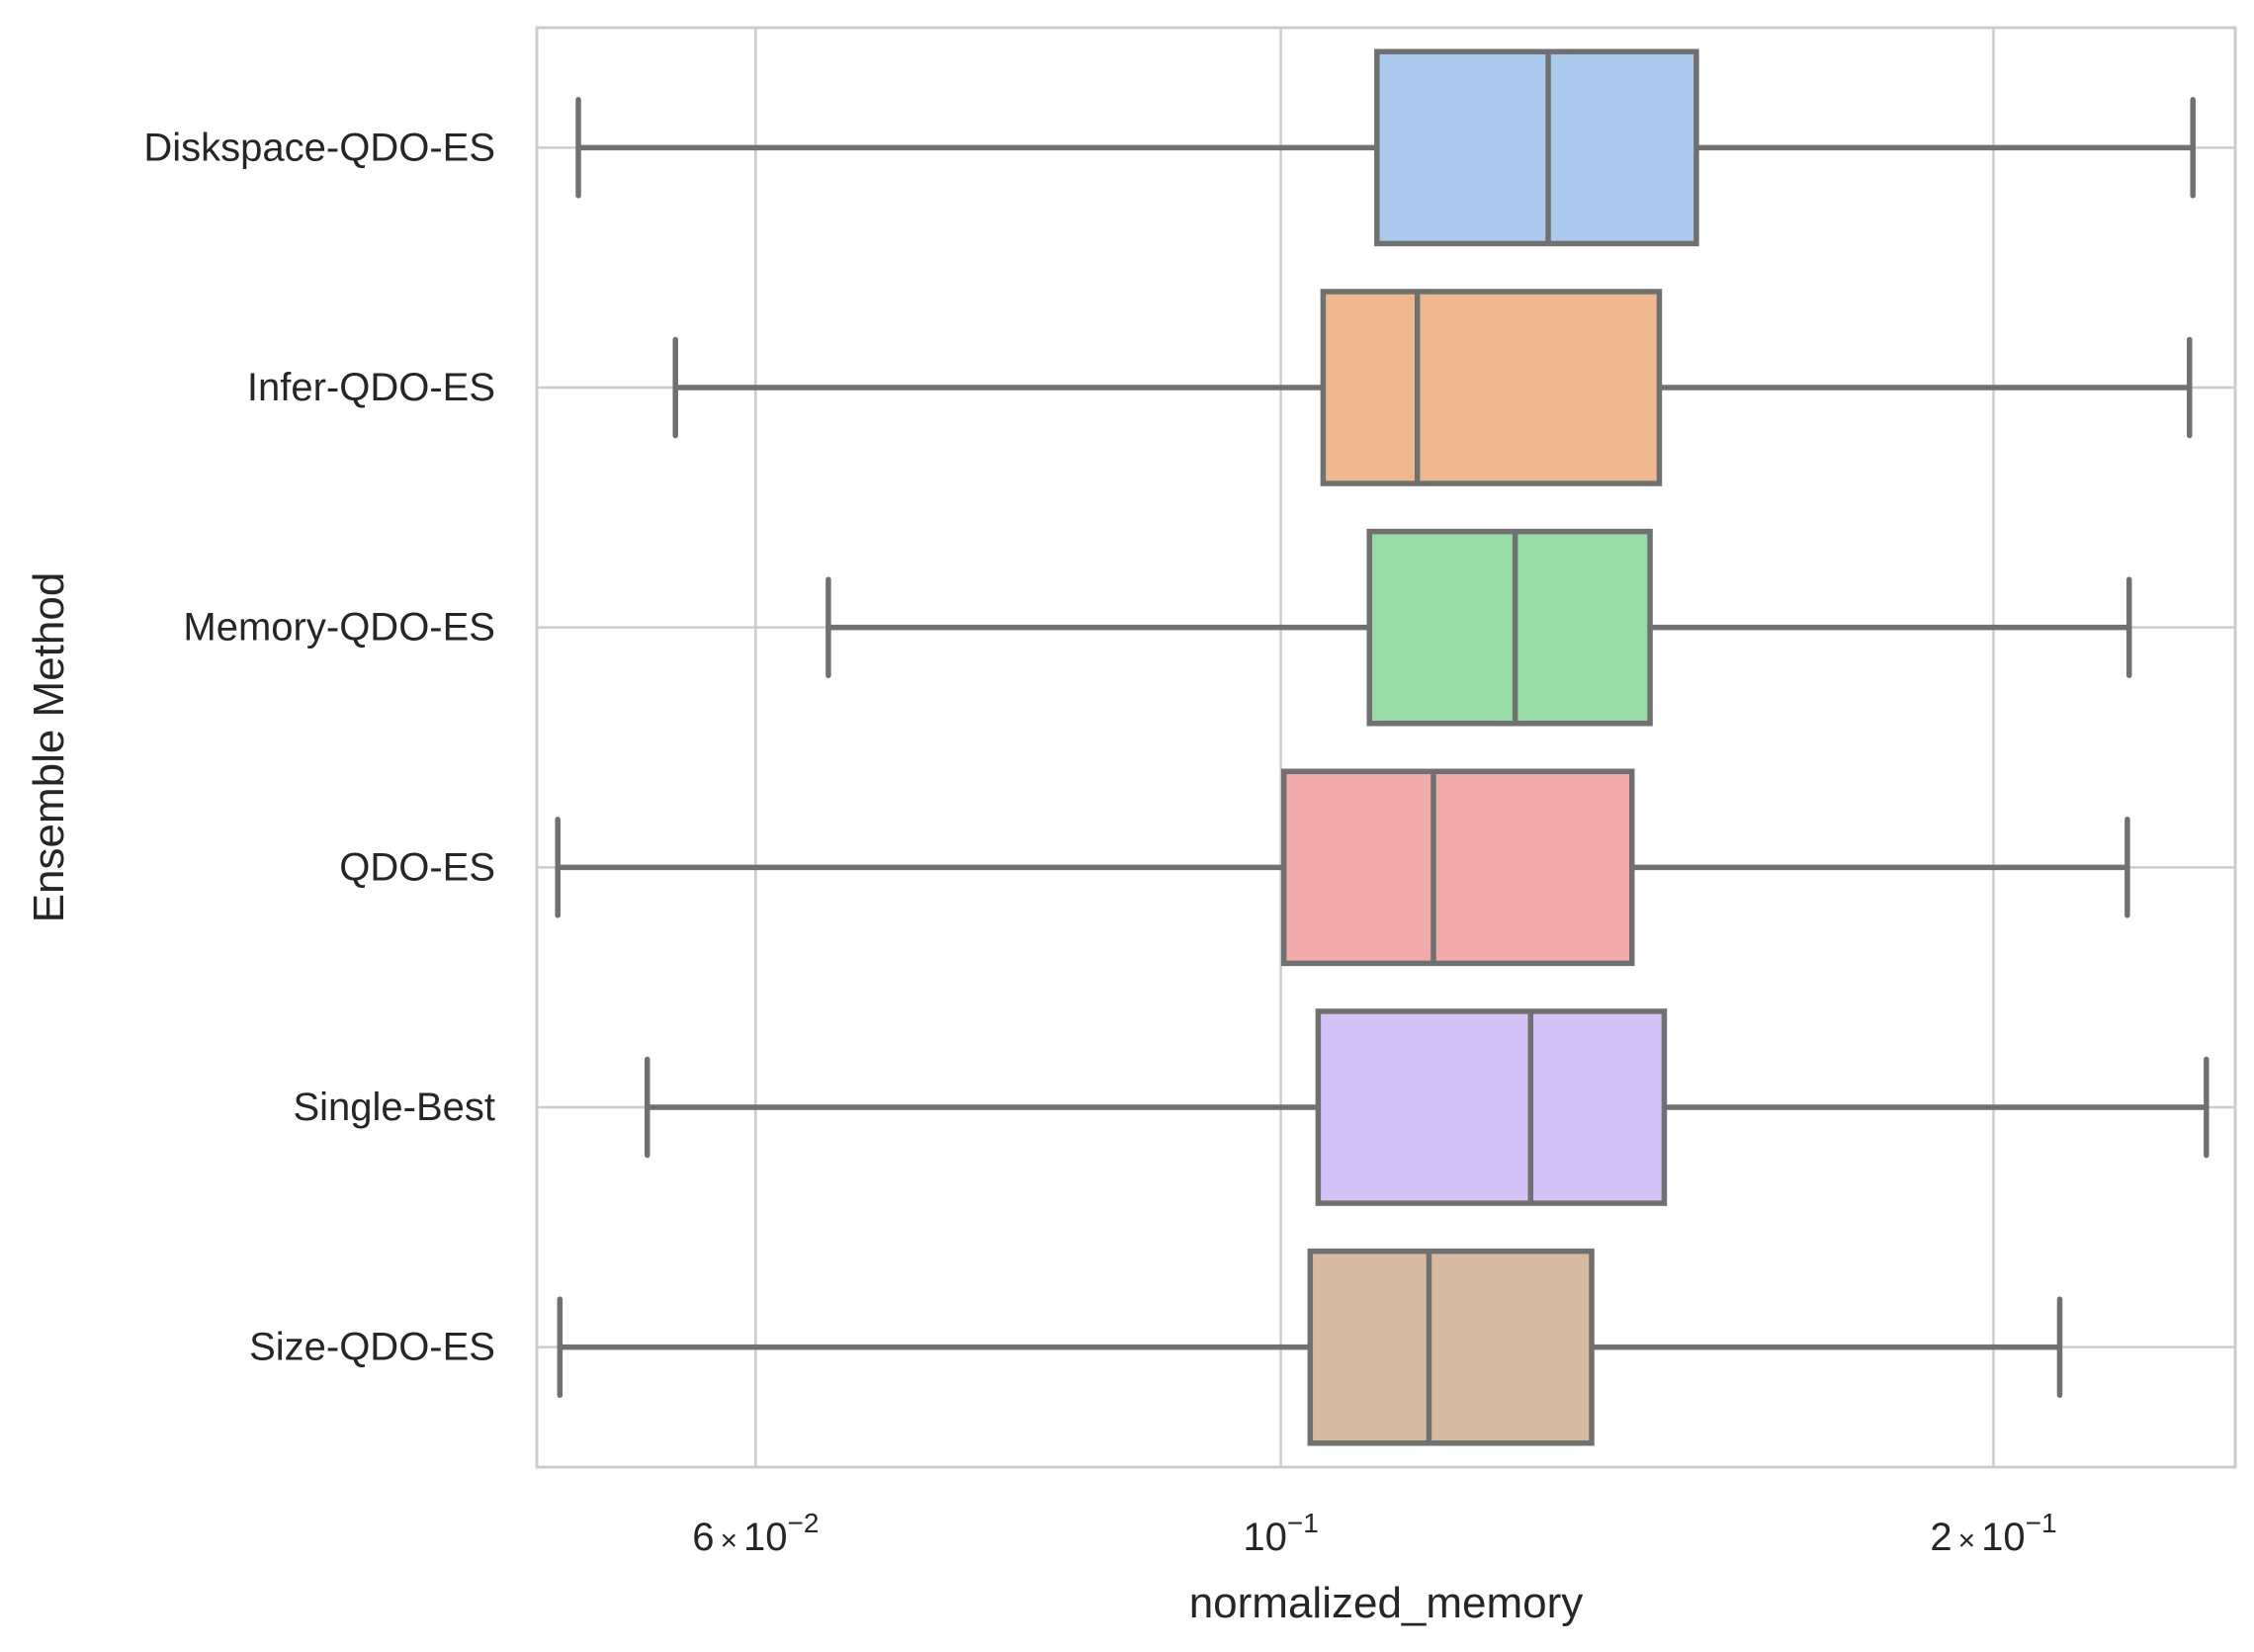 Image resolution: width=2254 pixels, height=1652 pixels. I want to click on x-tick-label: 2 × 10⁻¹, so click(1993, 1534).